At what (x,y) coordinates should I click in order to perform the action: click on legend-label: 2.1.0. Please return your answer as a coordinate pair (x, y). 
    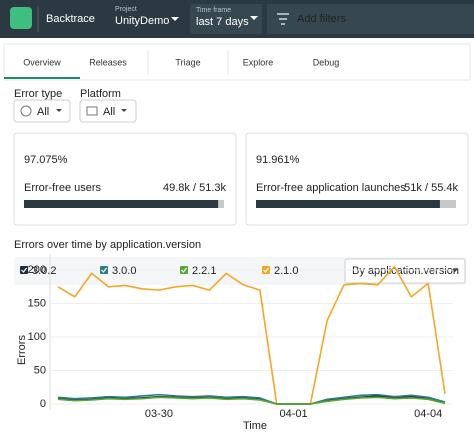
    Looking at the image, I should click on (286, 271).